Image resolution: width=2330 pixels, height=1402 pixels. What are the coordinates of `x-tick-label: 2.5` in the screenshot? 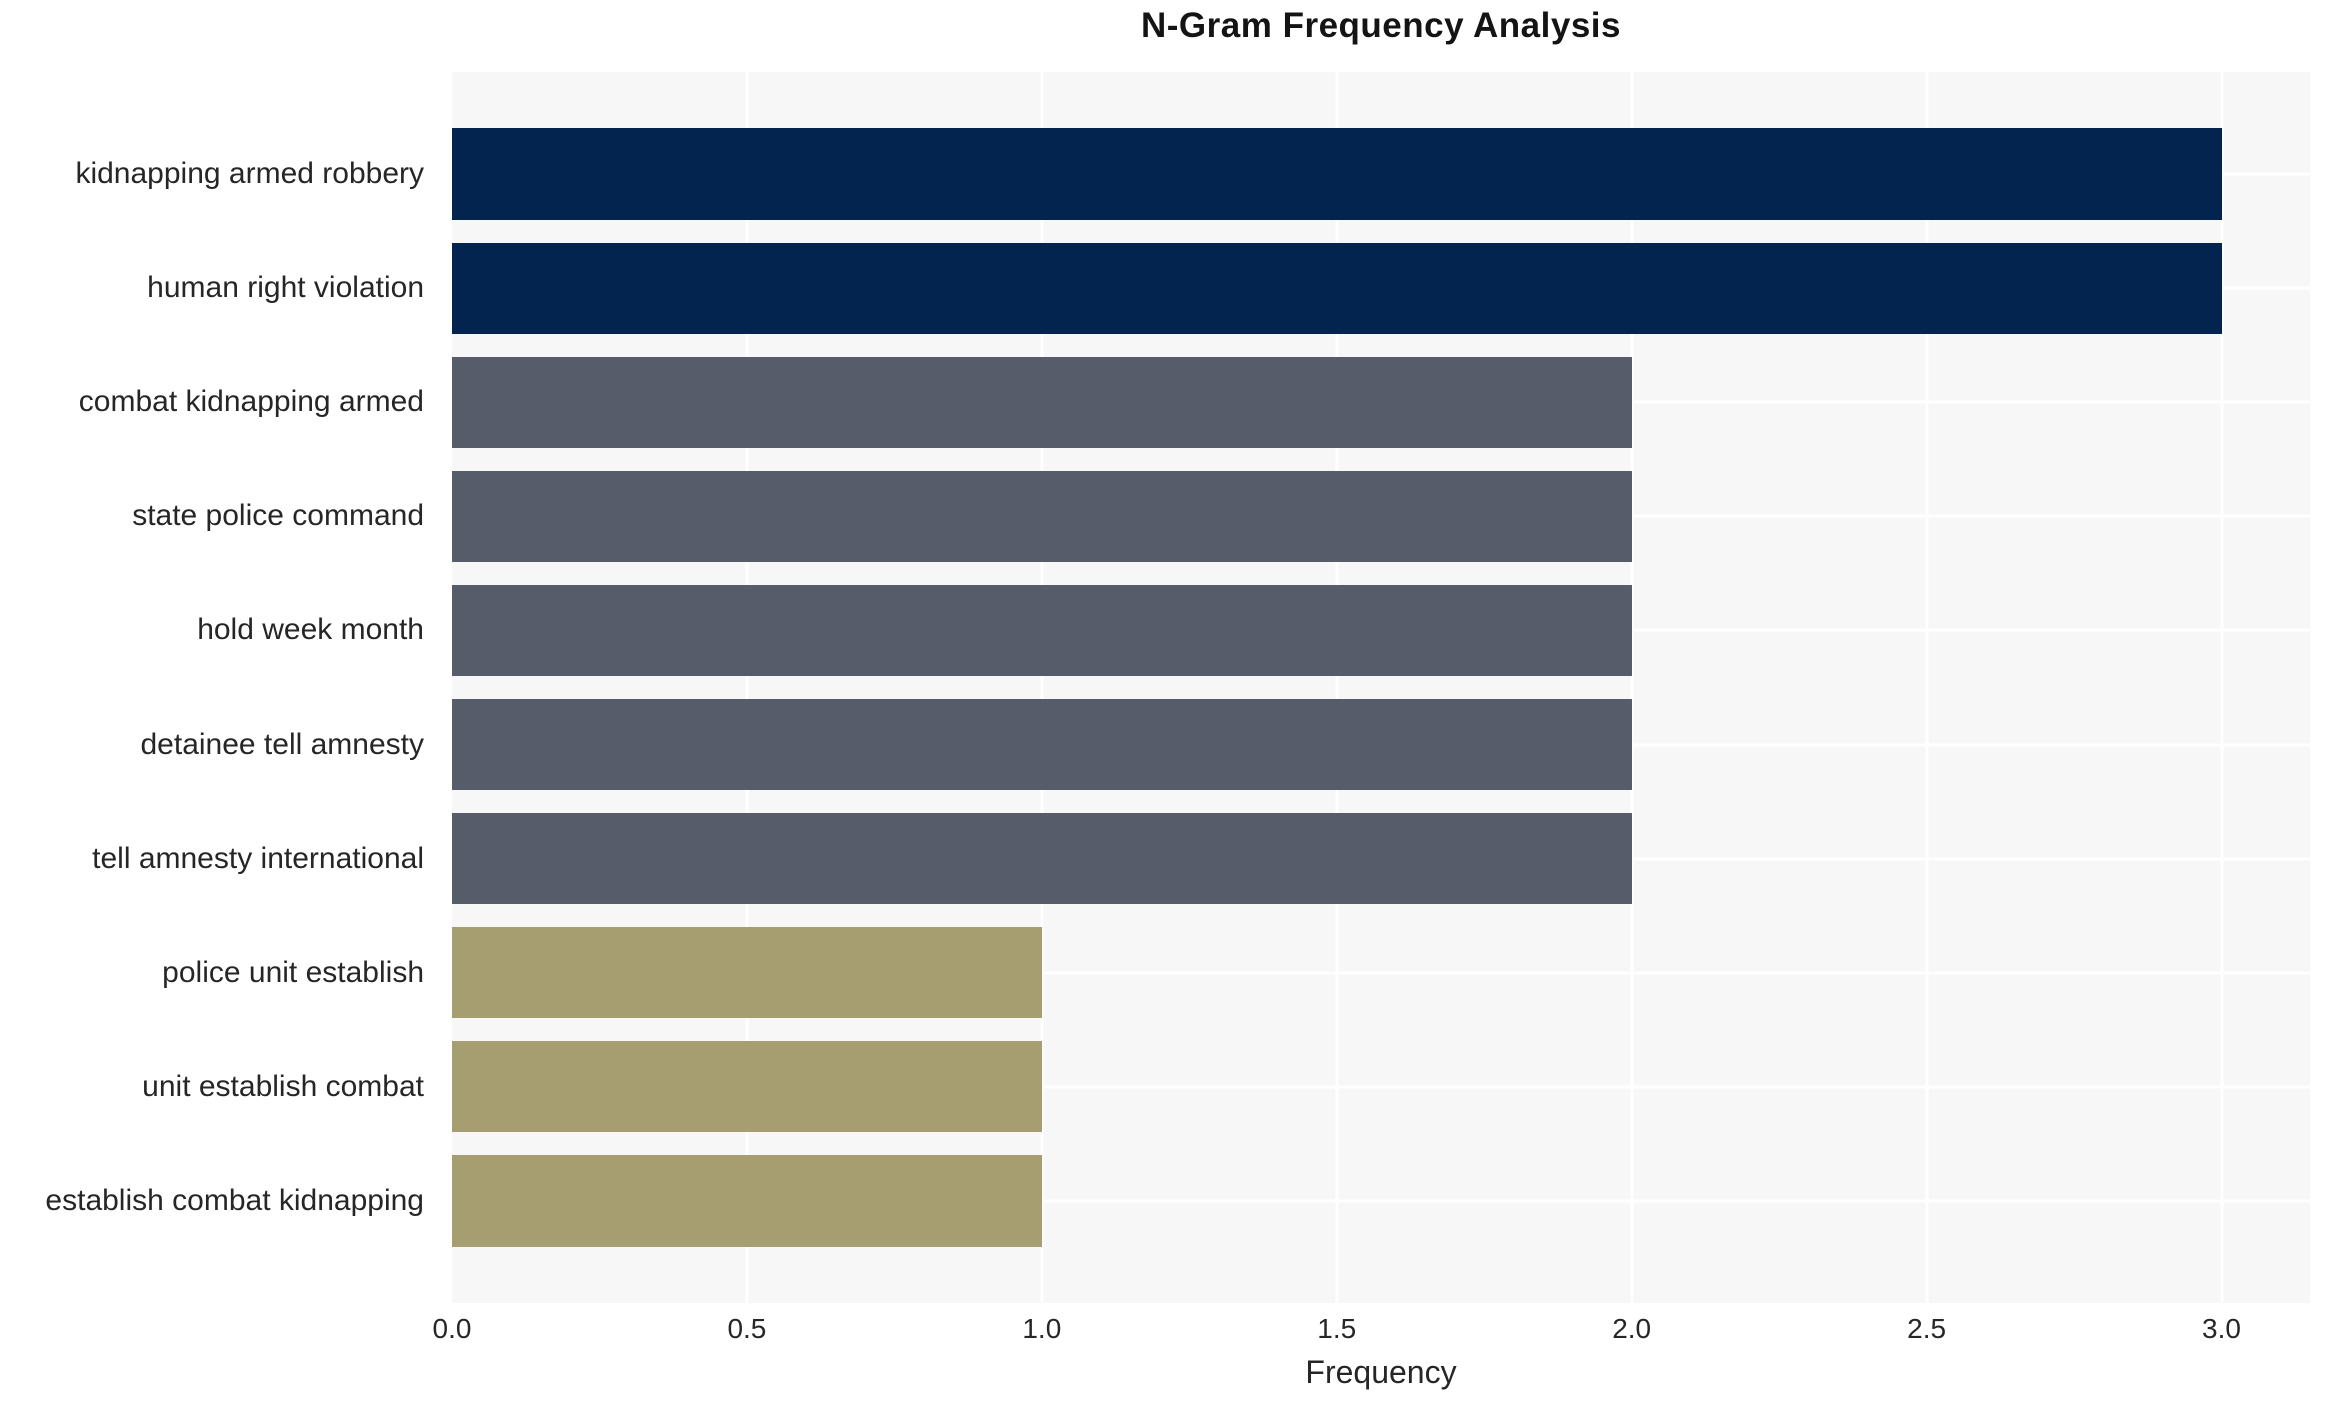 It's located at (1927, 1328).